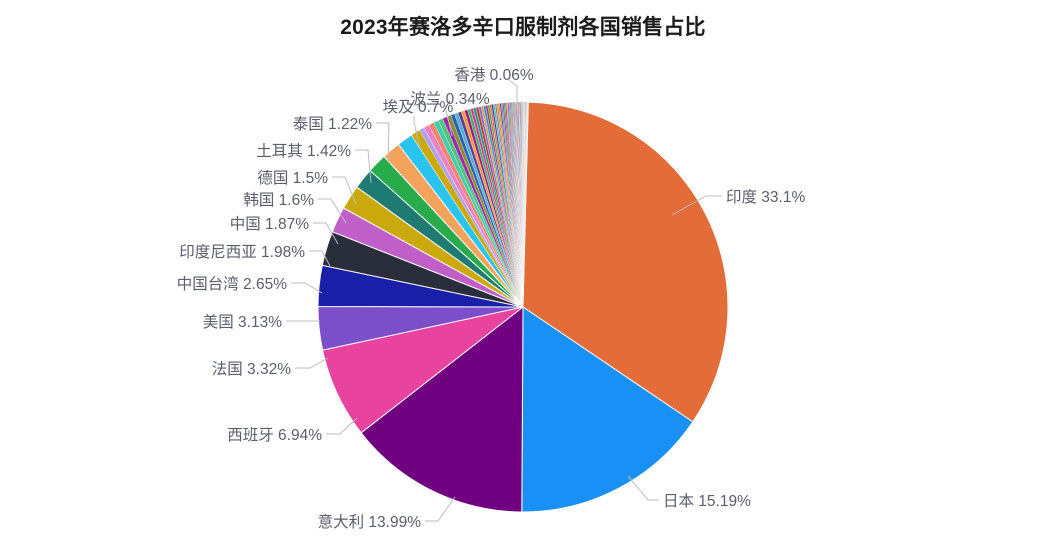 Image resolution: width=1046 pixels, height=547 pixels. Describe the element at coordinates (274, 435) in the screenshot. I see `pie-slice-label: 西班牙 6.94%` at that location.